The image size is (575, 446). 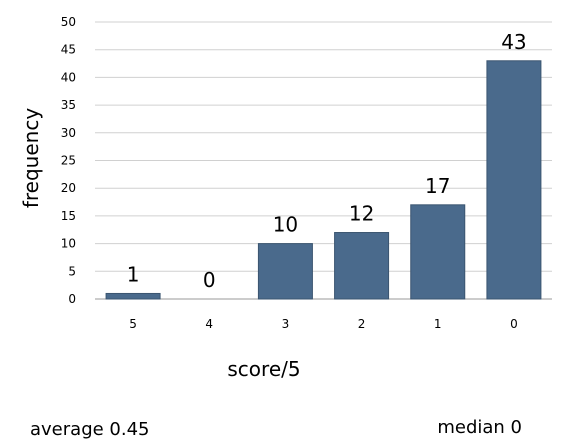 I want to click on y-tick-label: 15, so click(x=68, y=216).